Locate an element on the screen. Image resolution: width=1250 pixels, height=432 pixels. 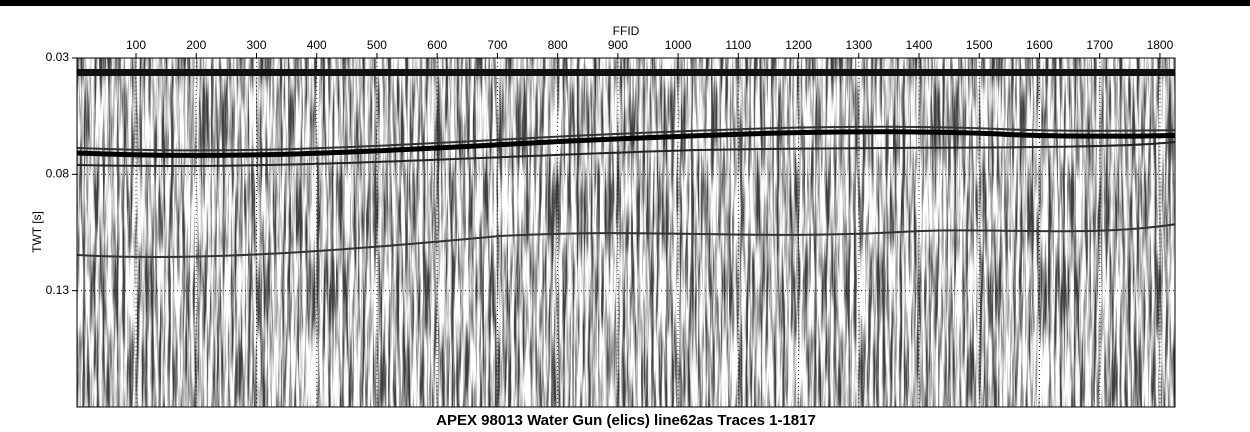
x-tick-label: 1800 is located at coordinates (1160, 45).